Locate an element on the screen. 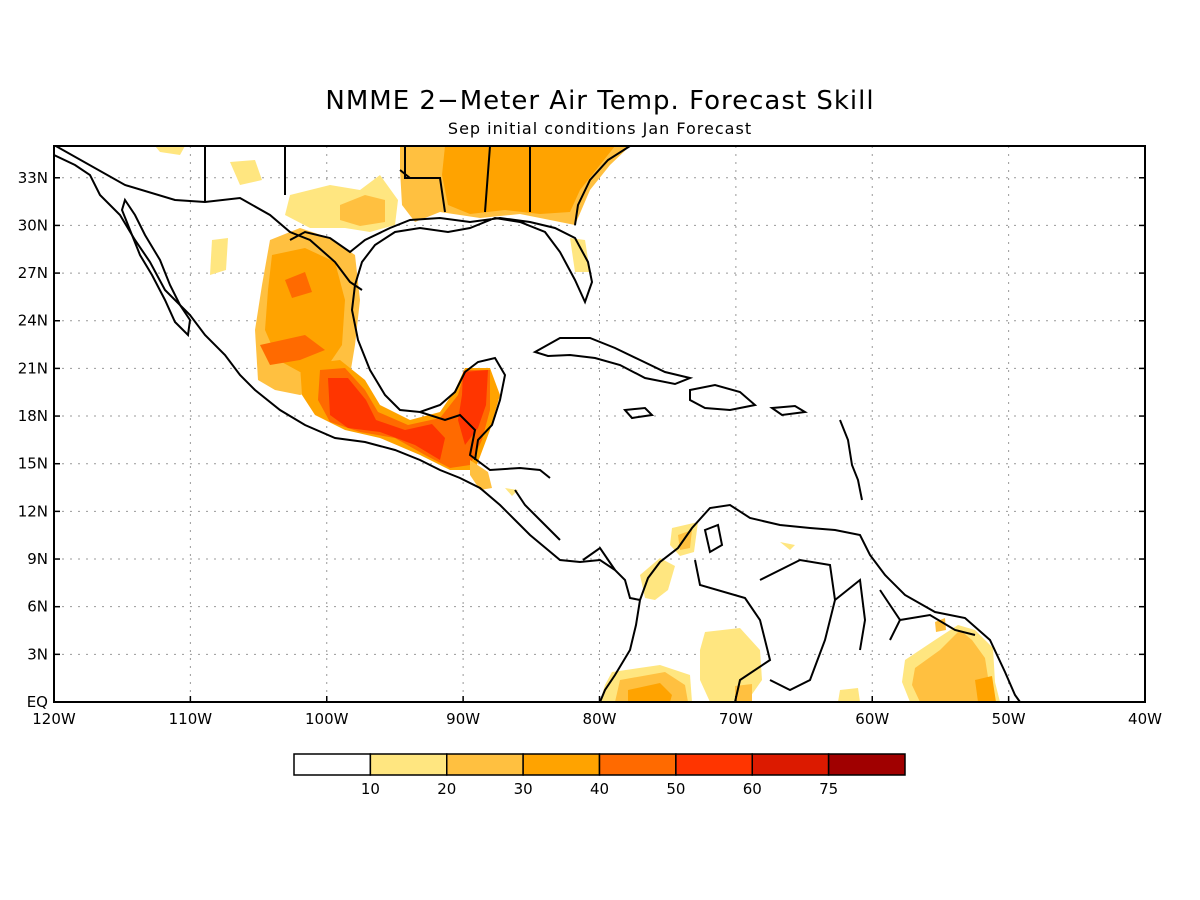 The height and width of the screenshot is (900, 1200). lat-tick-label: 18N is located at coordinates (33, 416).